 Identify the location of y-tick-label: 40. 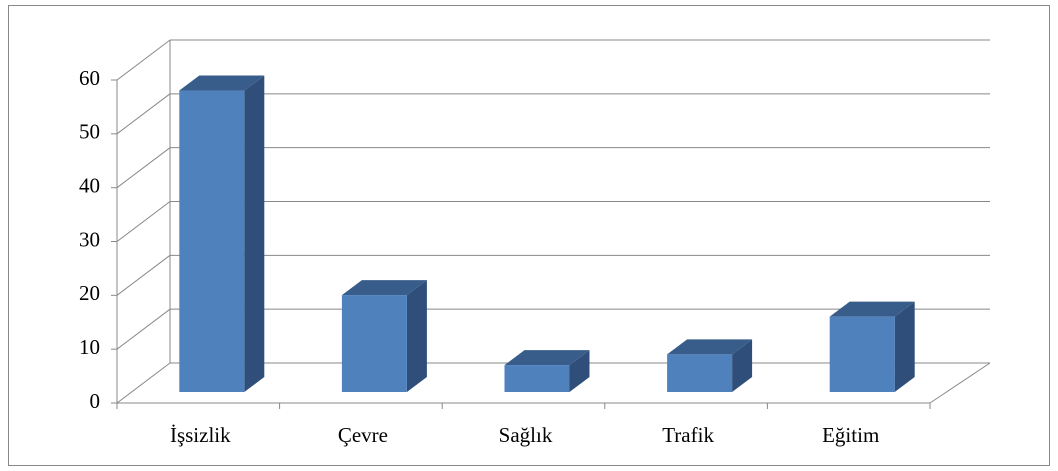
(89, 185).